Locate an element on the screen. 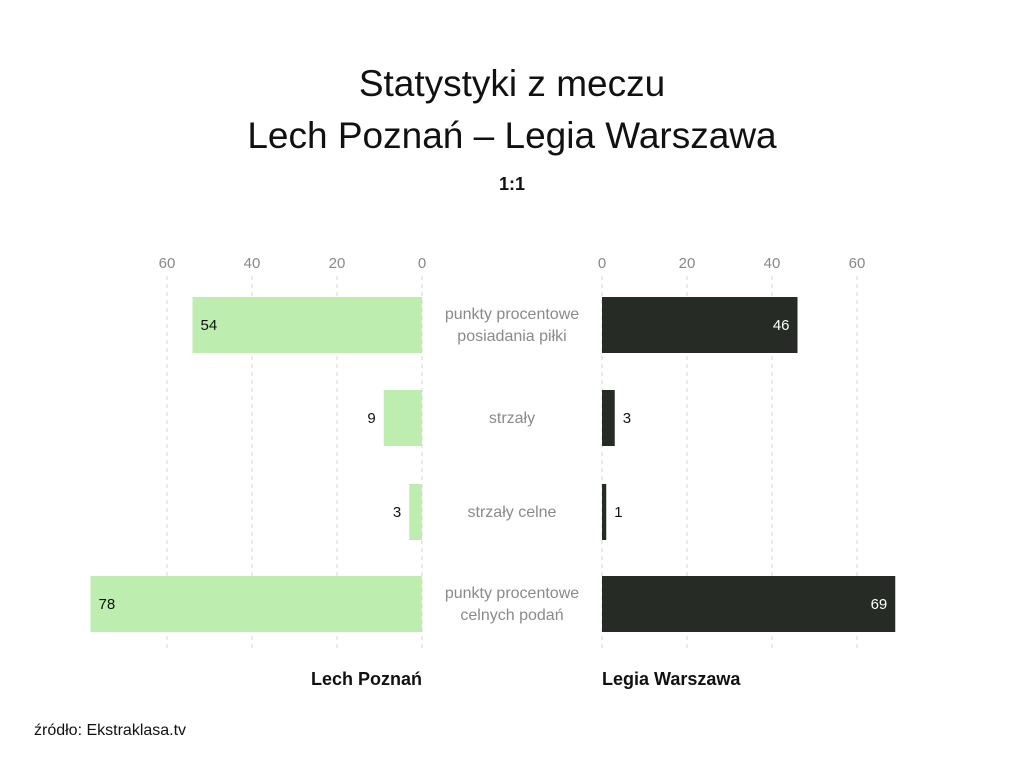 The height and width of the screenshot is (768, 1024). category-label-0-0: punkty procentowe is located at coordinates (512, 314).